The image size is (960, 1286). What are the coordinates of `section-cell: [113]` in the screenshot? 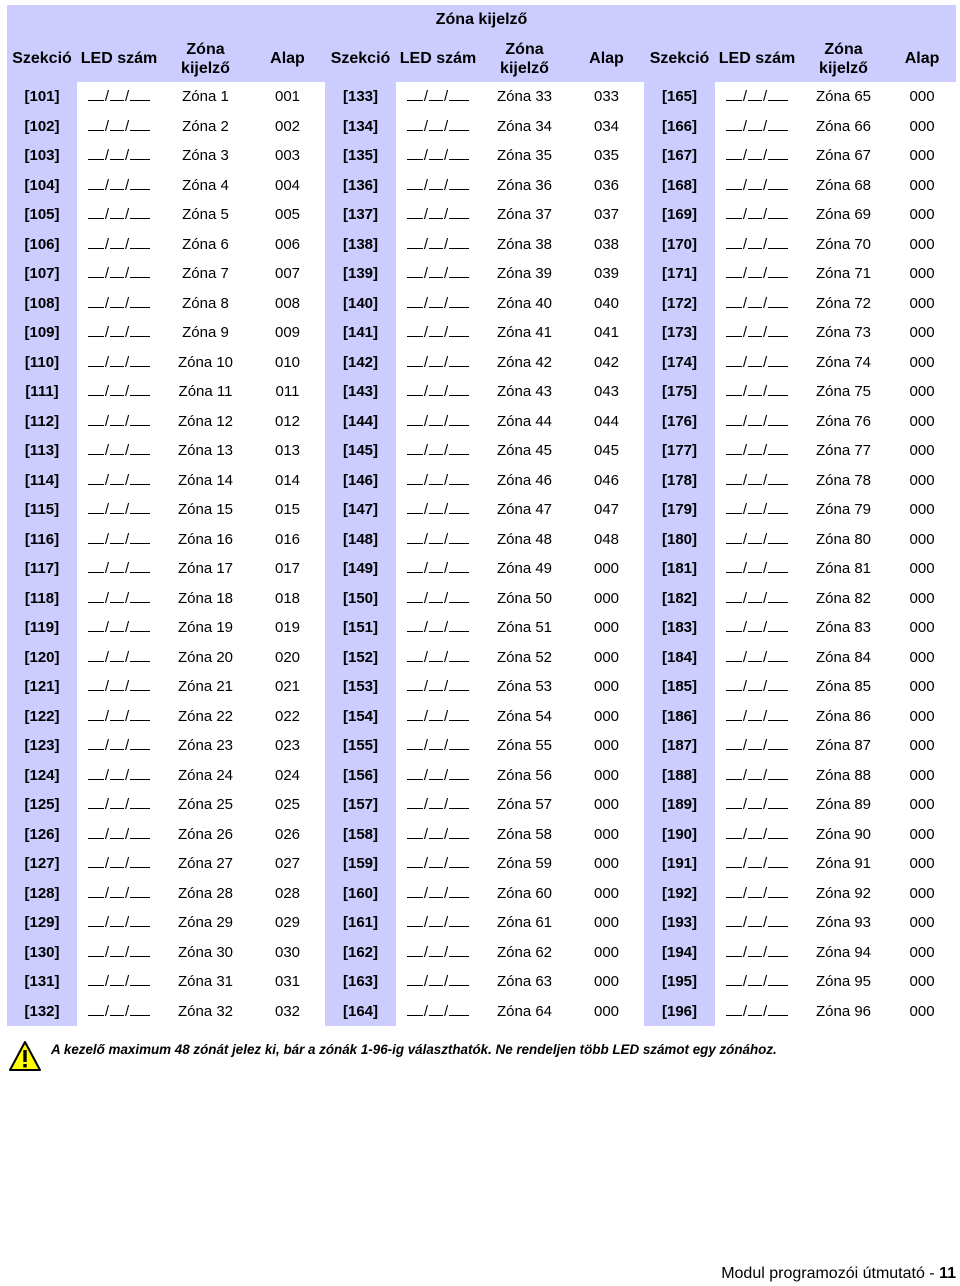 It's located at (42, 451).